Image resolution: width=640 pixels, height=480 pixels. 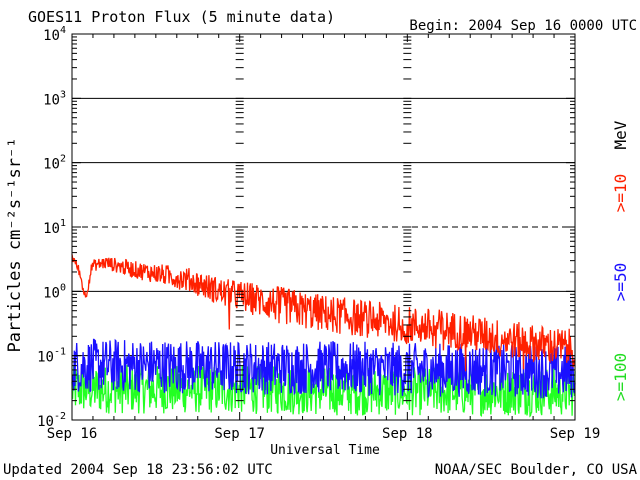 I want to click on x-tick-label: Sep 19, so click(x=575, y=434).